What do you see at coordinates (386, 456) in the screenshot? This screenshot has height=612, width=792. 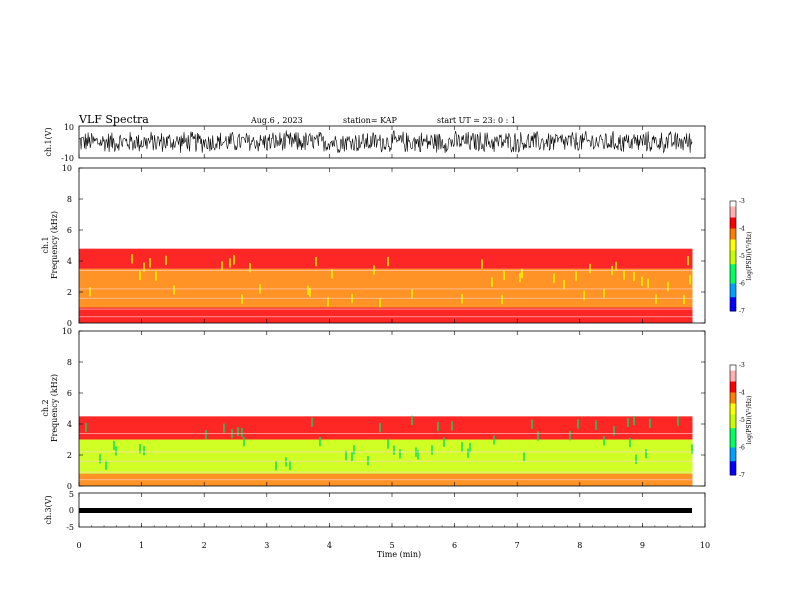 I see `spec-band` at bounding box center [386, 456].